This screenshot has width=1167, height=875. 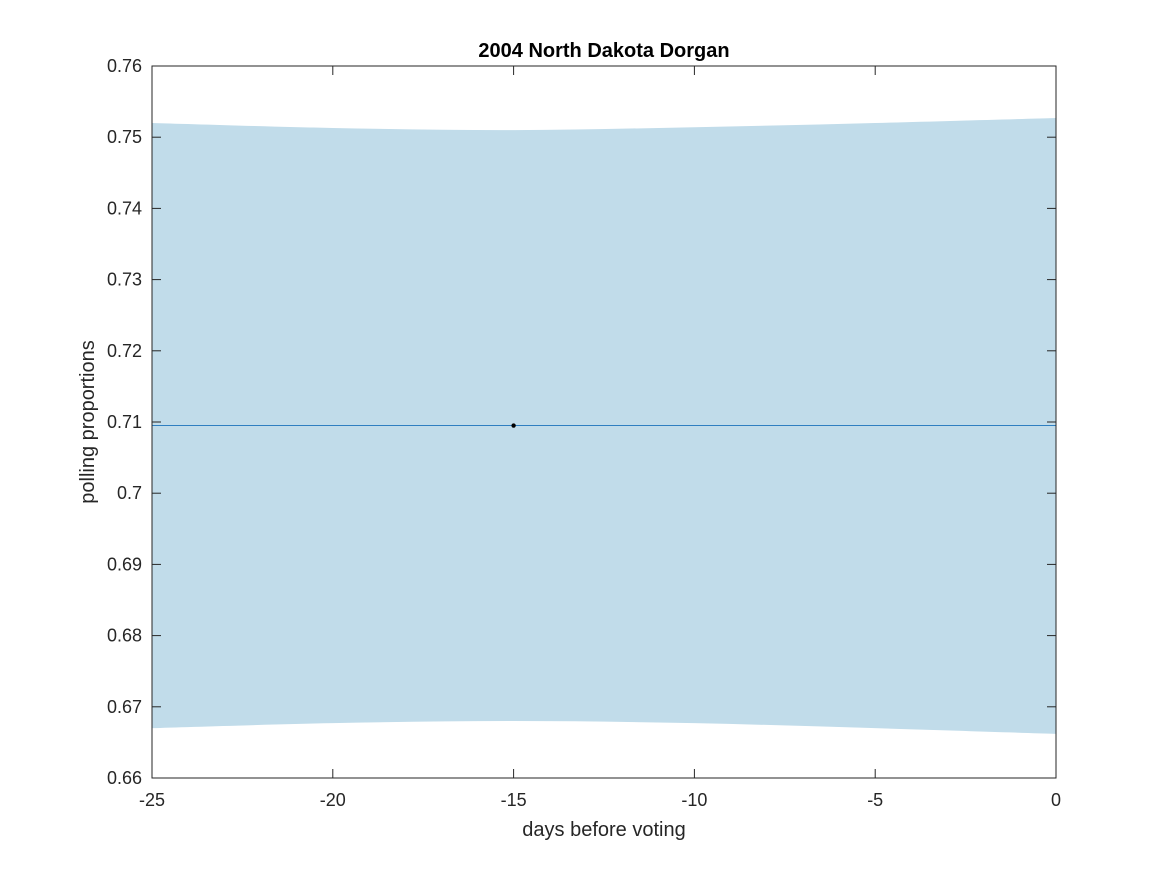 What do you see at coordinates (124, 208) in the screenshot?
I see `y-tick-label: 0.74` at bounding box center [124, 208].